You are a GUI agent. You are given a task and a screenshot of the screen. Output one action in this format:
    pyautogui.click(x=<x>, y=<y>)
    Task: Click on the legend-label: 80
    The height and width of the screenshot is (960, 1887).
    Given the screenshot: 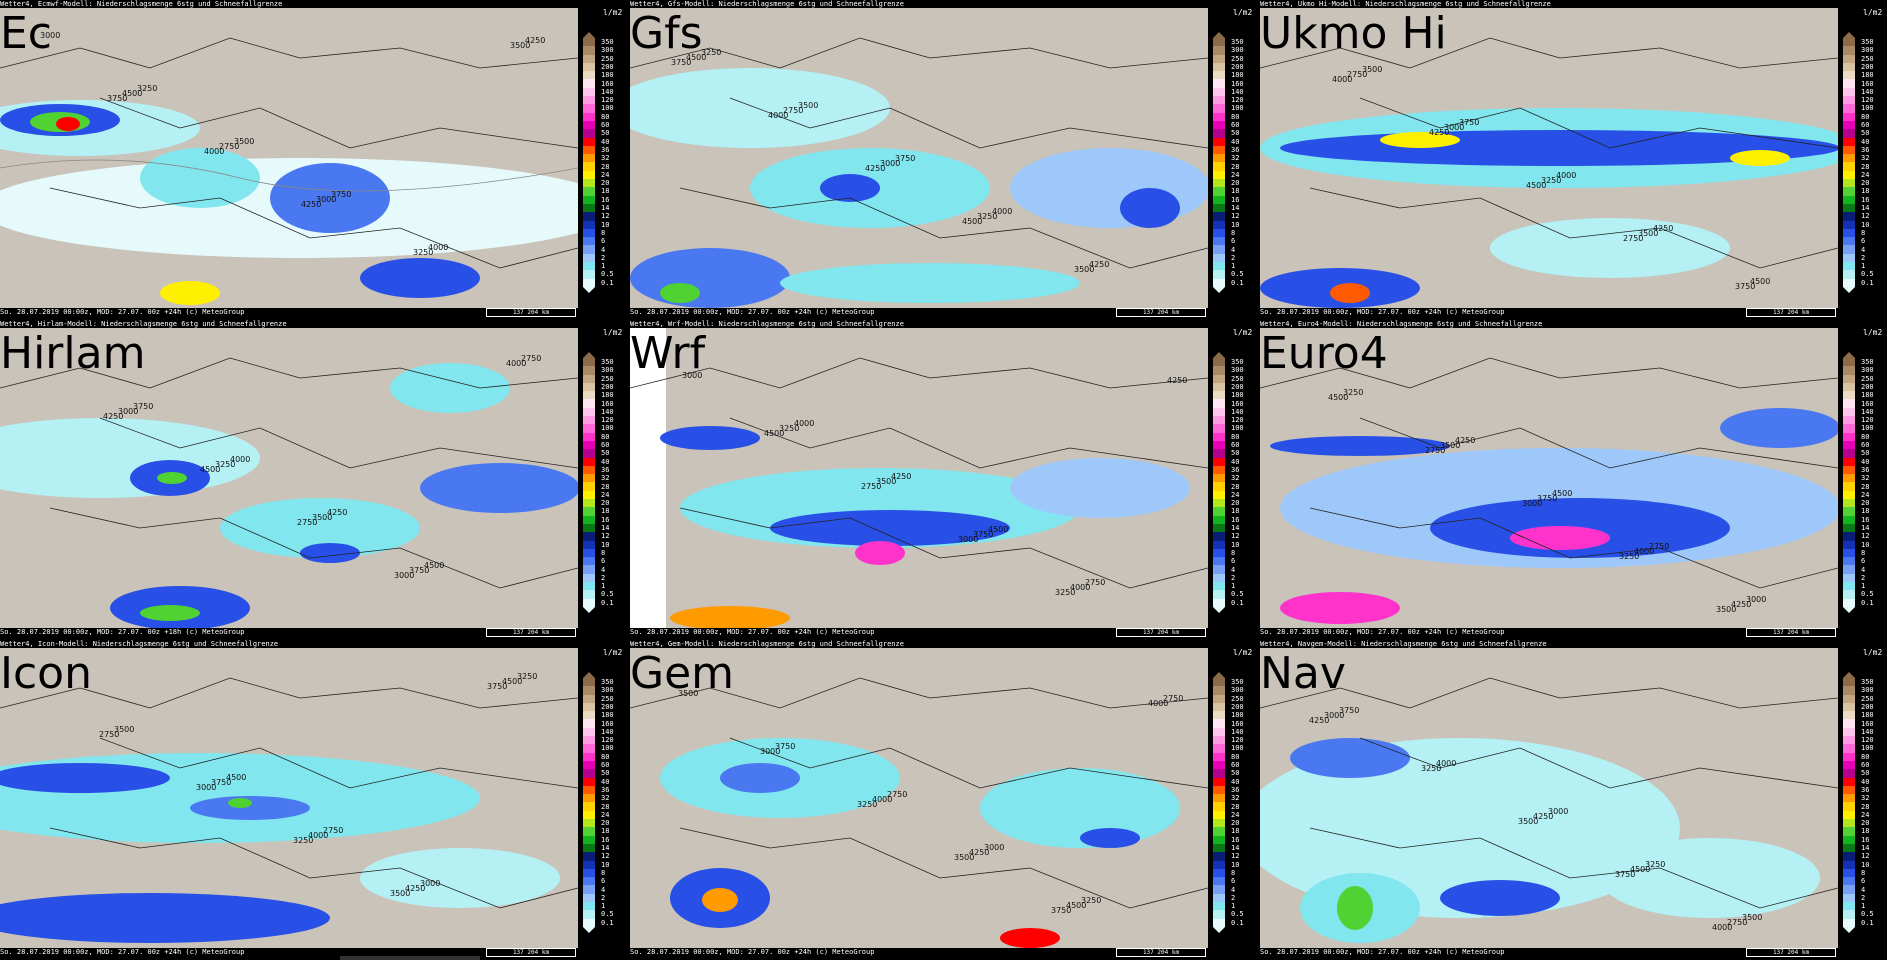 What is the action you would take?
    pyautogui.click(x=1865, y=436)
    